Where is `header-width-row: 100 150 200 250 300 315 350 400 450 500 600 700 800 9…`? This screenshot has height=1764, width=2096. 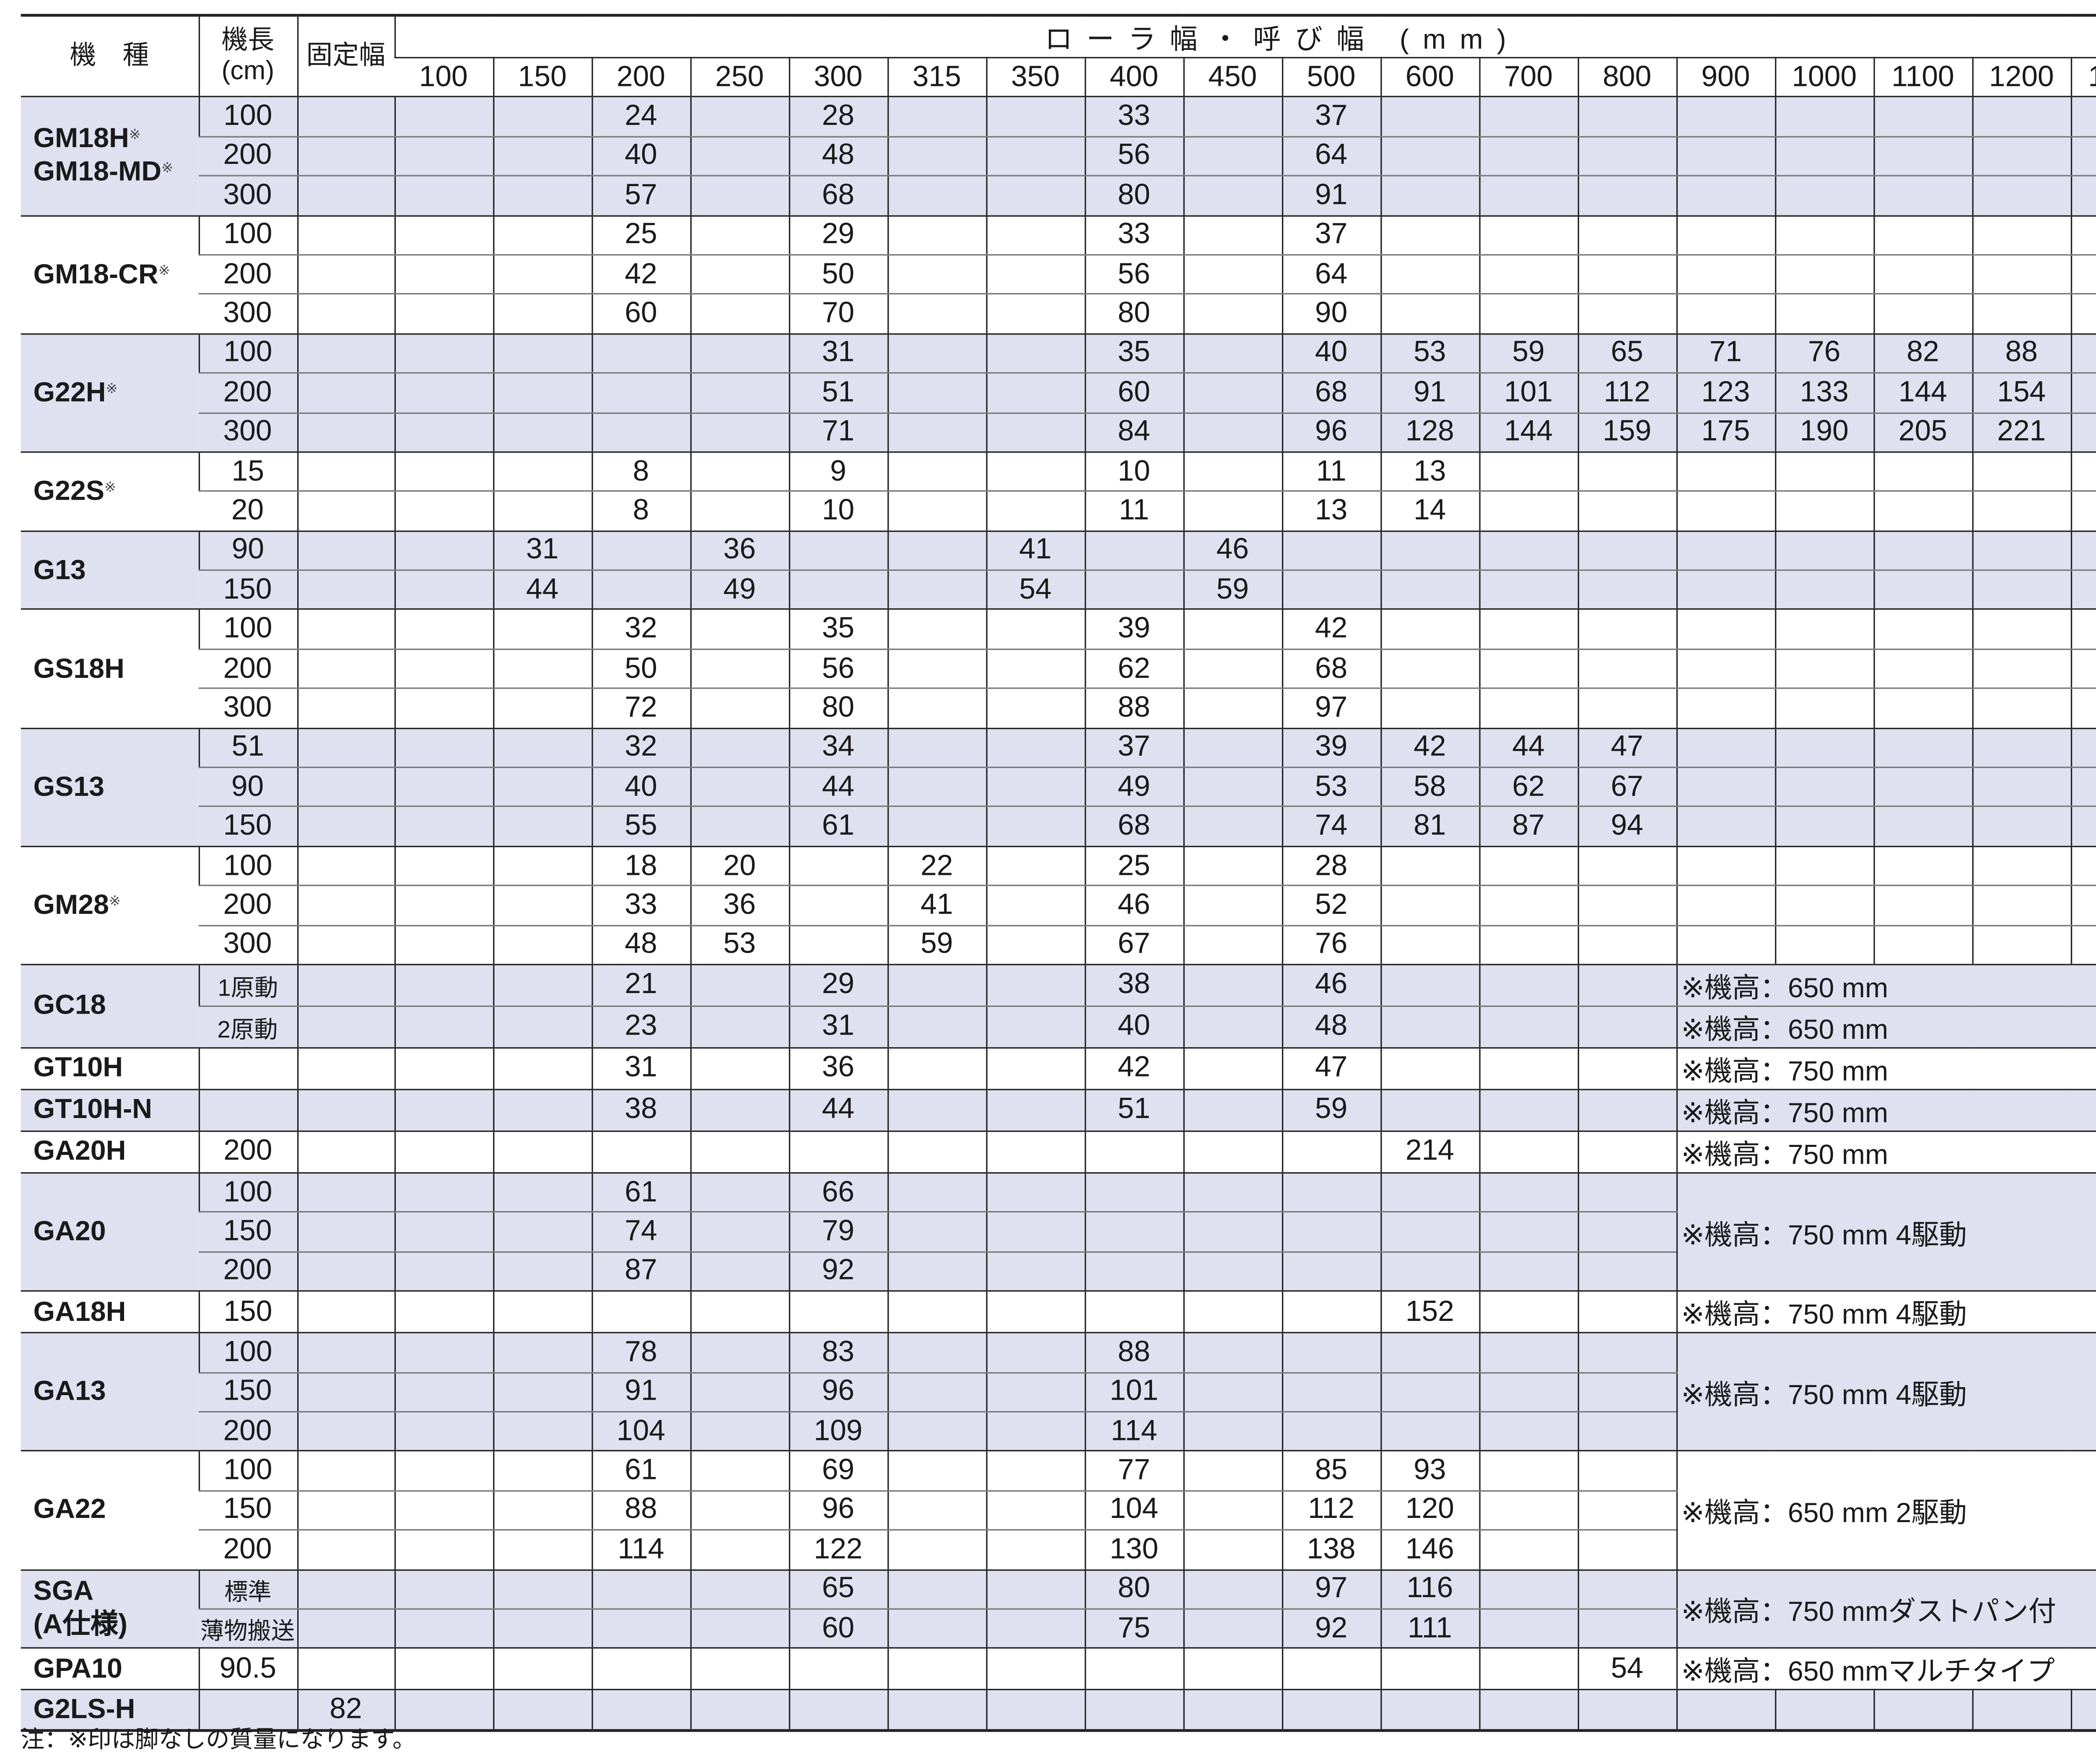 header-width-row: 100 150 200 250 300 315 350 400 450 500 600 700 800 9… is located at coordinates (1058, 77).